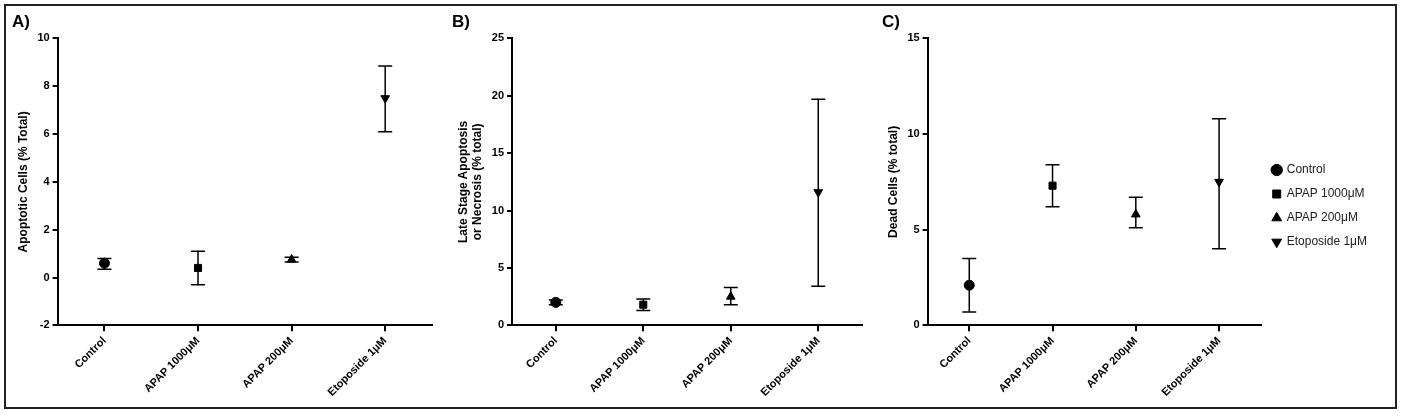  I want to click on chart-title: B), so click(461, 21).